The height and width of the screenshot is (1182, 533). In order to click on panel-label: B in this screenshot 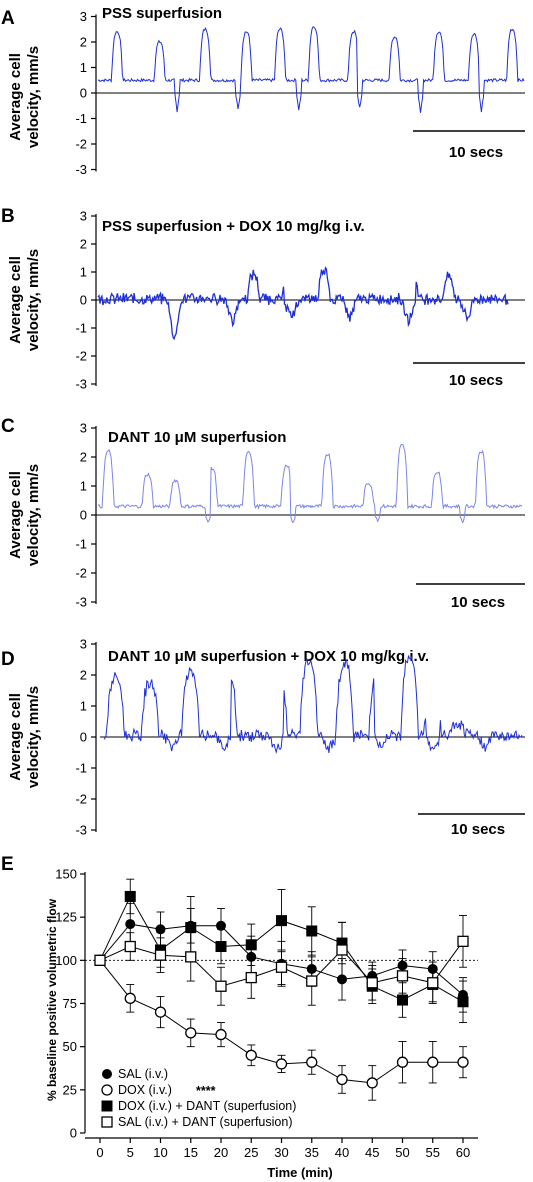, I will do `click(8, 216)`.